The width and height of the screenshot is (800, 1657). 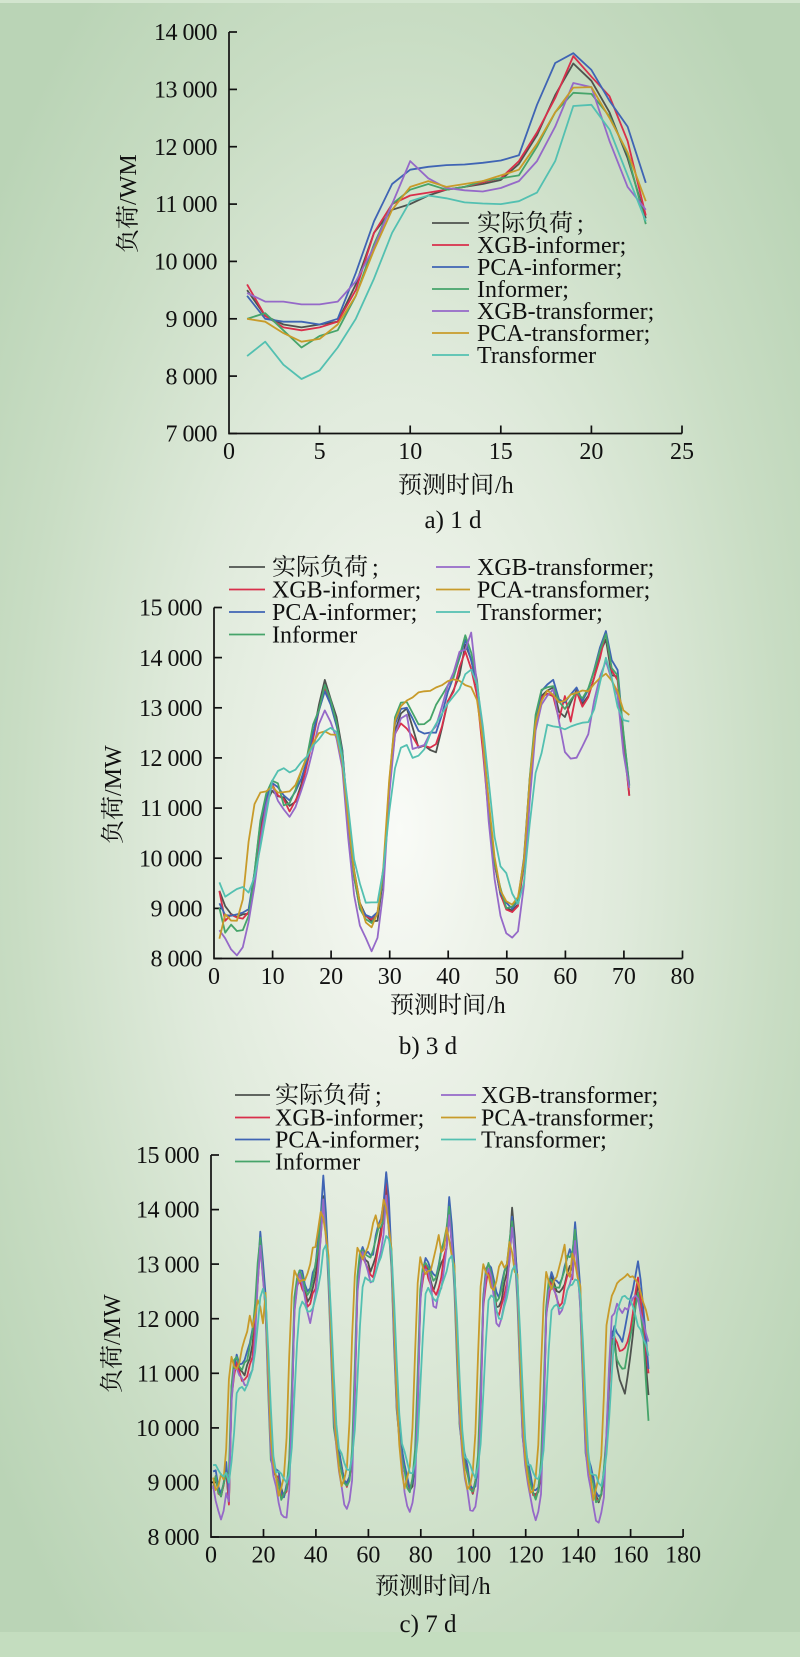 I want to click on svg-text: 160, so click(x=631, y=1556).